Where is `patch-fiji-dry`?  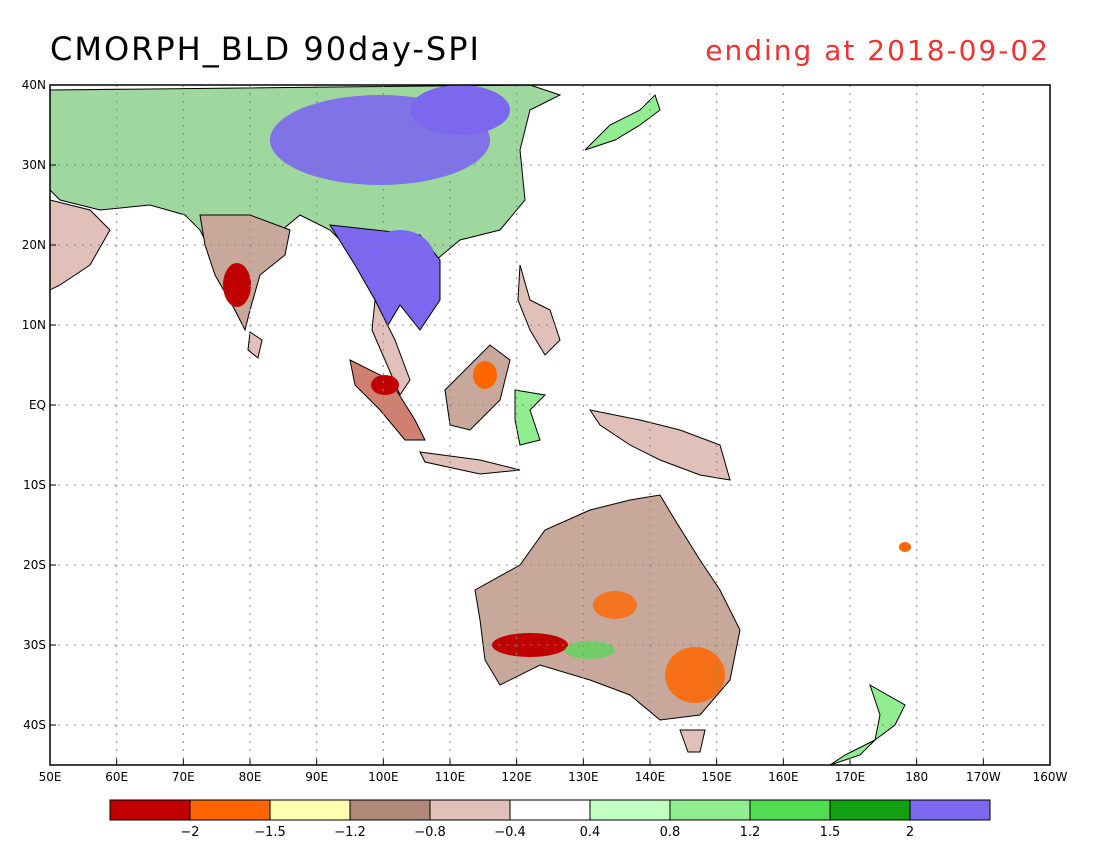 patch-fiji-dry is located at coordinates (905, 547).